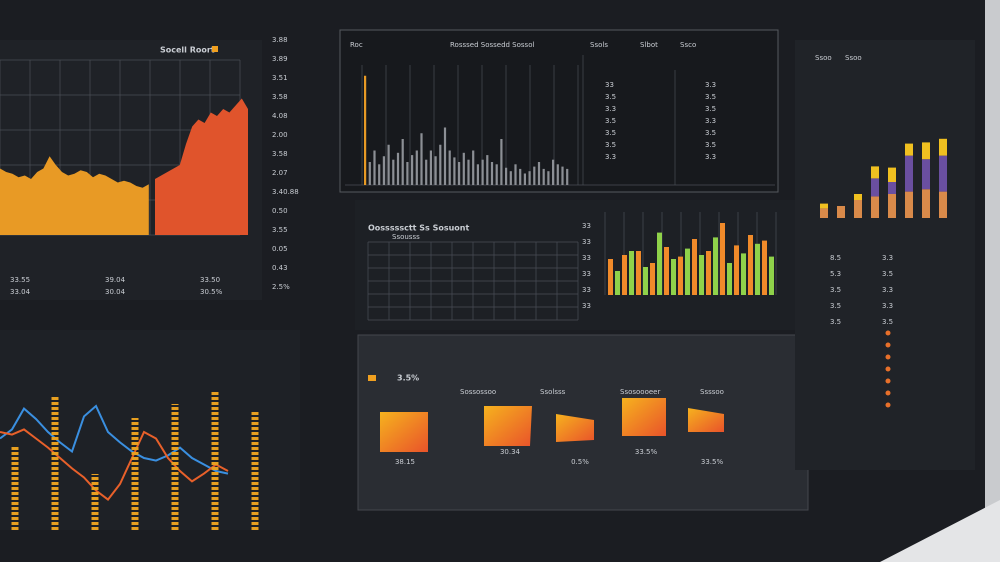 Image resolution: width=1000 pixels, height=562 pixels. Describe the element at coordinates (114, 439) in the screenshot. I see `line` at that location.